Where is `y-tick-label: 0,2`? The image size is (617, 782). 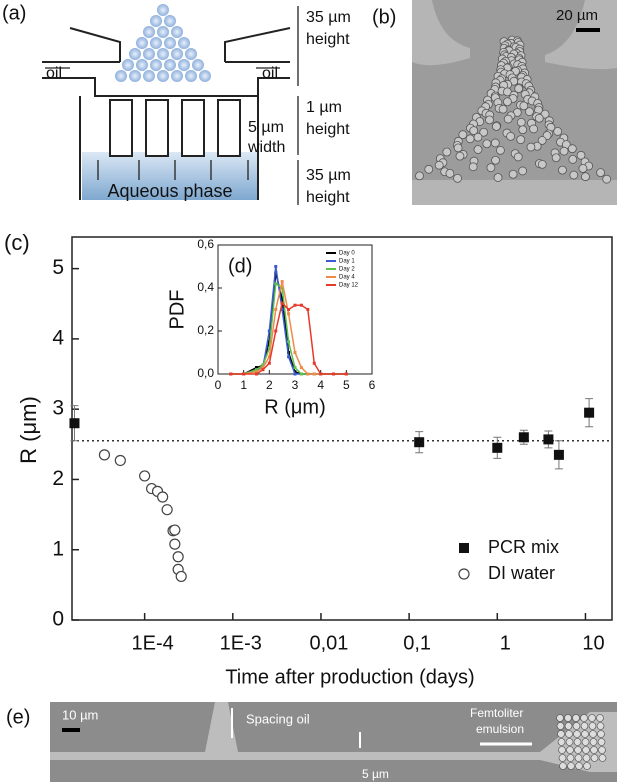 y-tick-label: 0,2 is located at coordinates (205, 330).